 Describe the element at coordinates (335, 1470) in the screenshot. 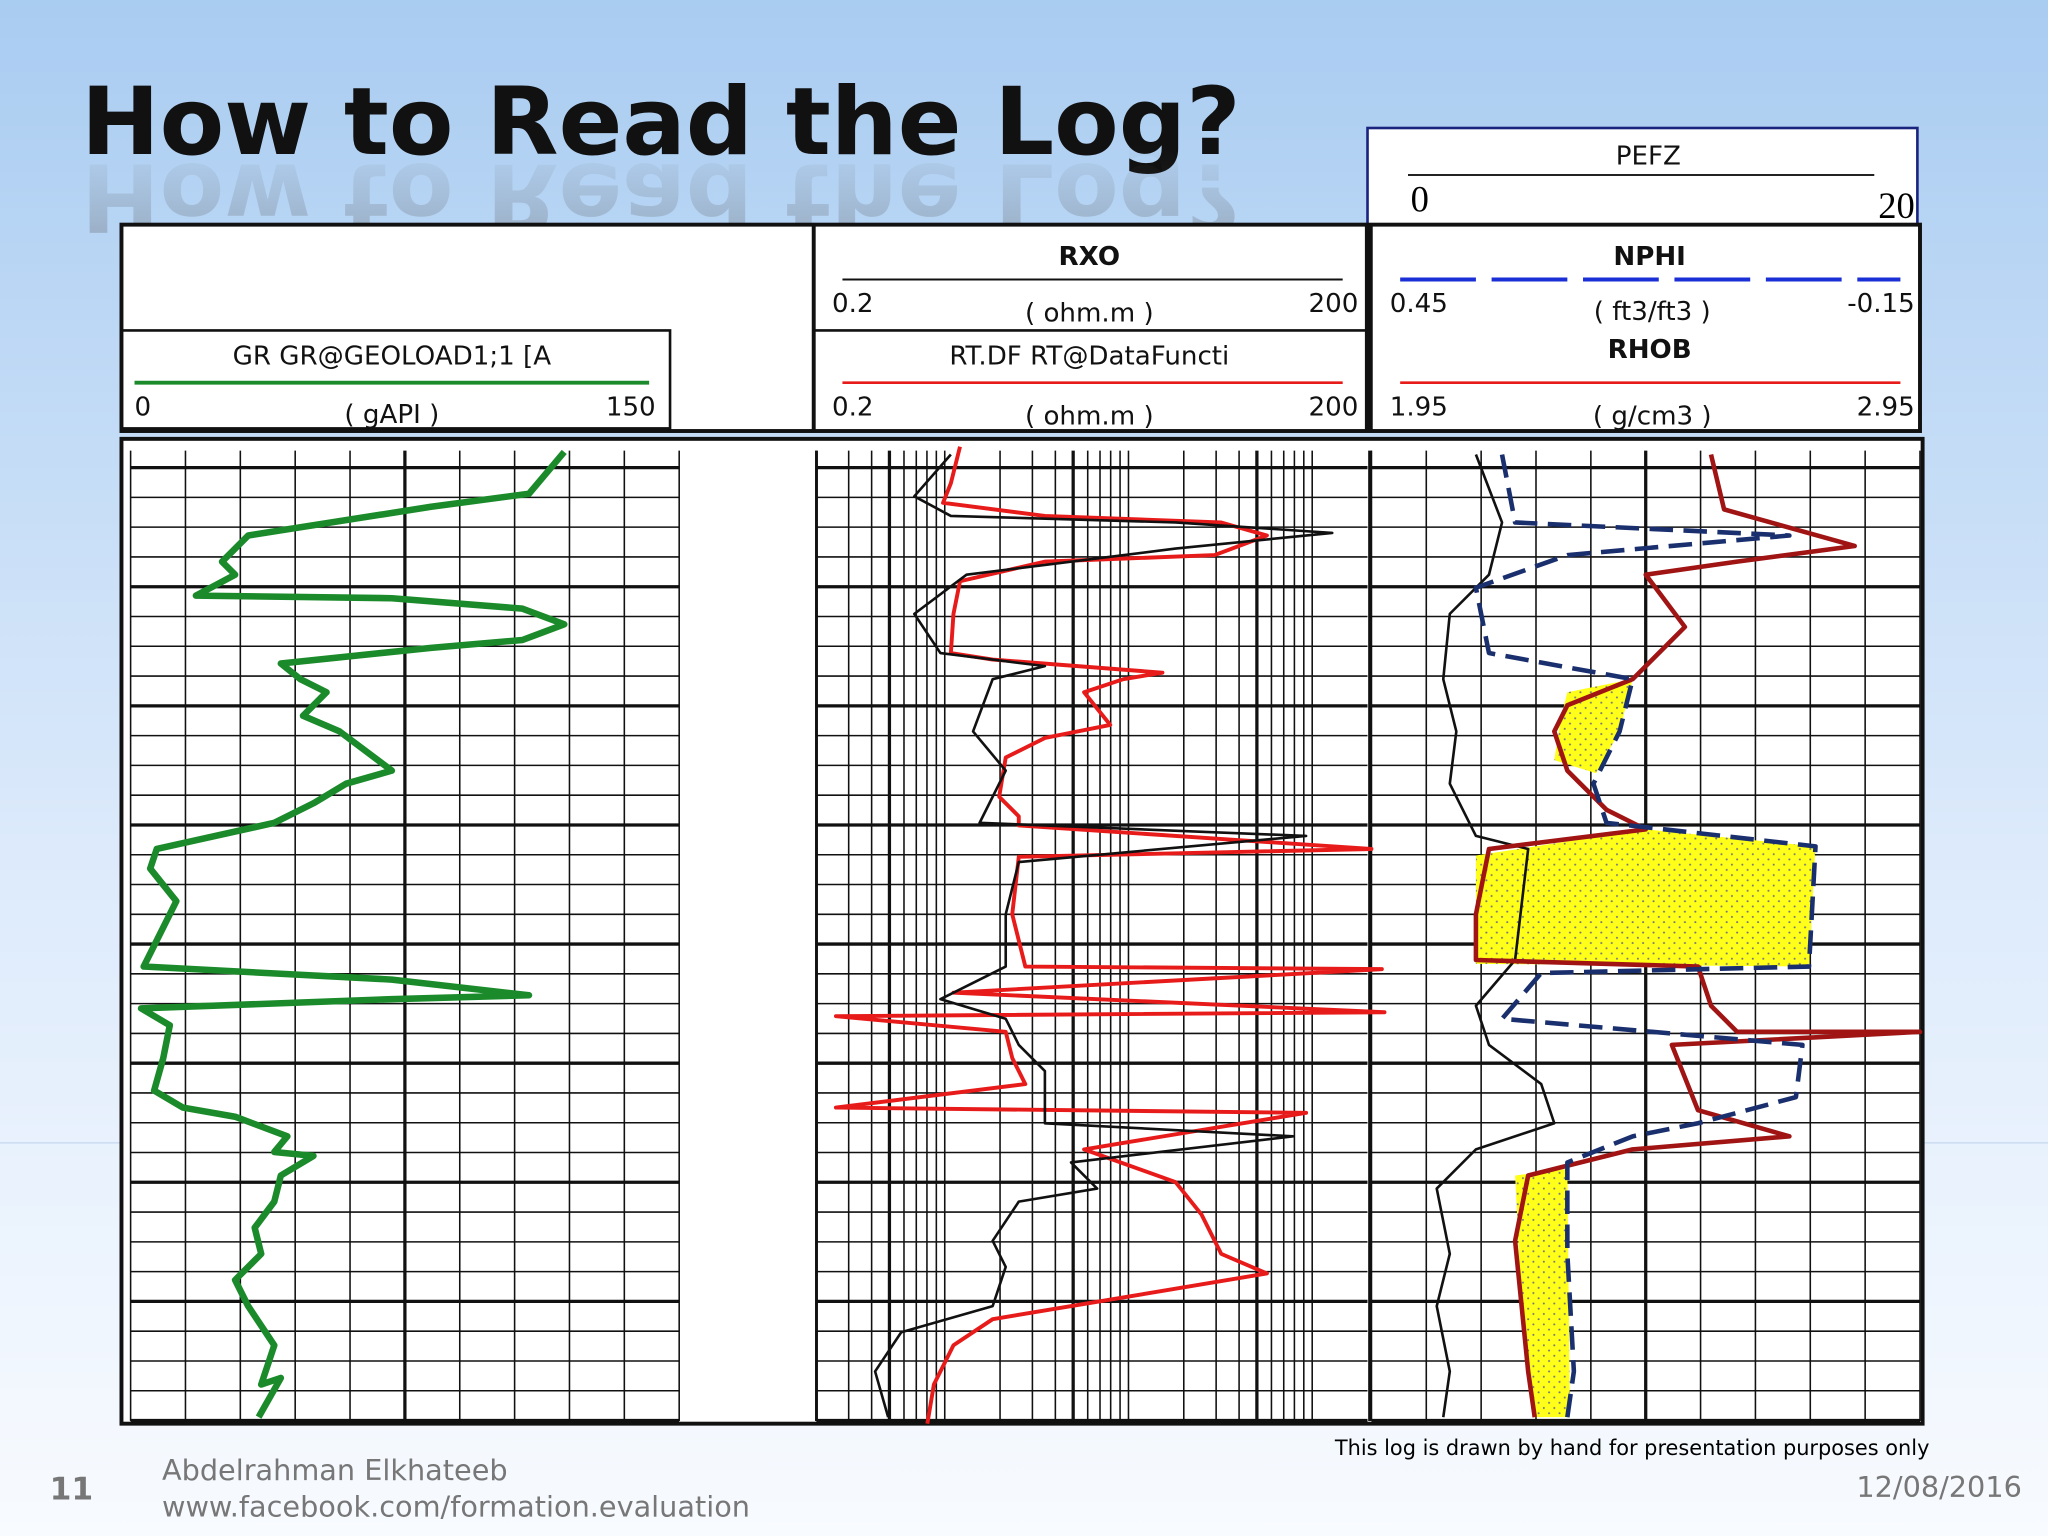

I see `author: Abdelrahman Elkhateeb` at that location.